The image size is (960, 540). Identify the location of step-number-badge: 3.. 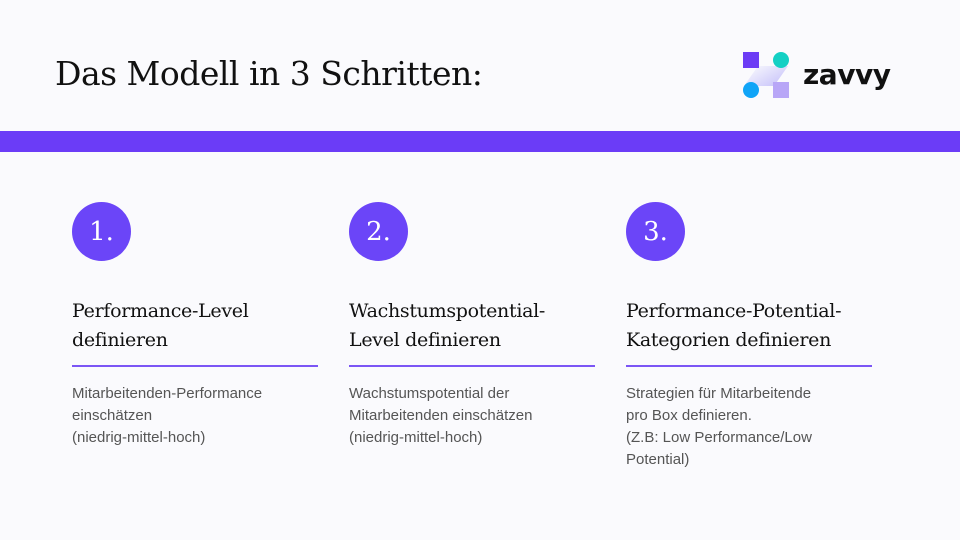
(655, 231).